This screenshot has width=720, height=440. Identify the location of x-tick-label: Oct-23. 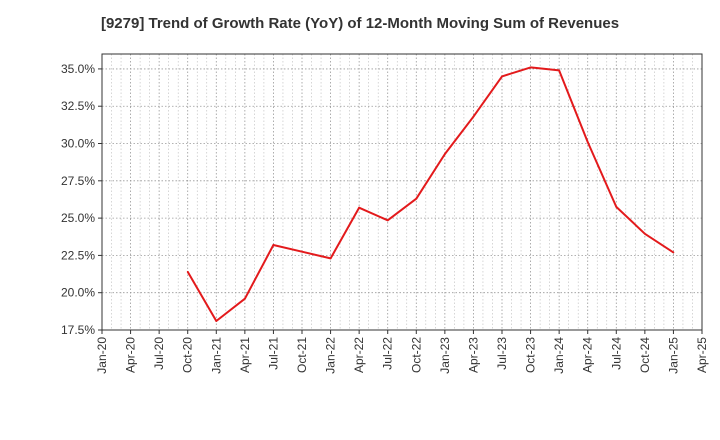
(531, 355).